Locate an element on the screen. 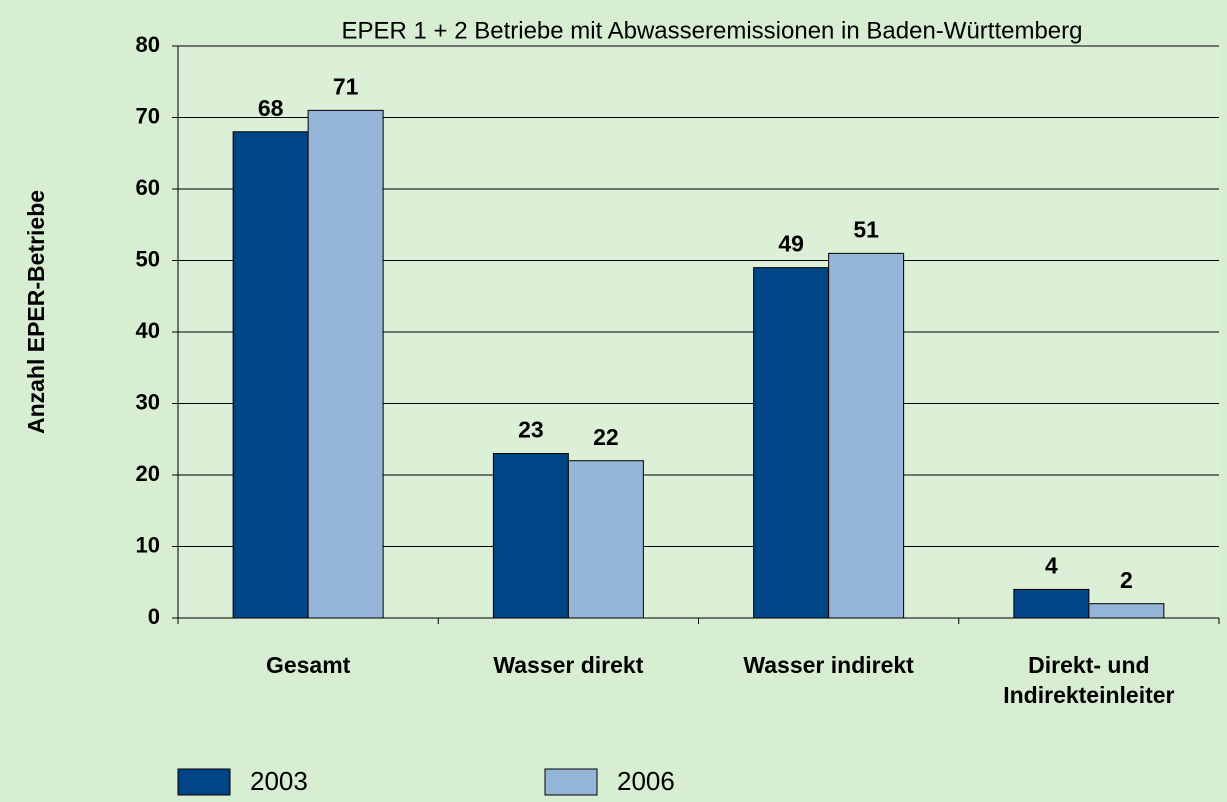 This screenshot has width=1227, height=802. y-tick-label: 30 is located at coordinates (148, 401).